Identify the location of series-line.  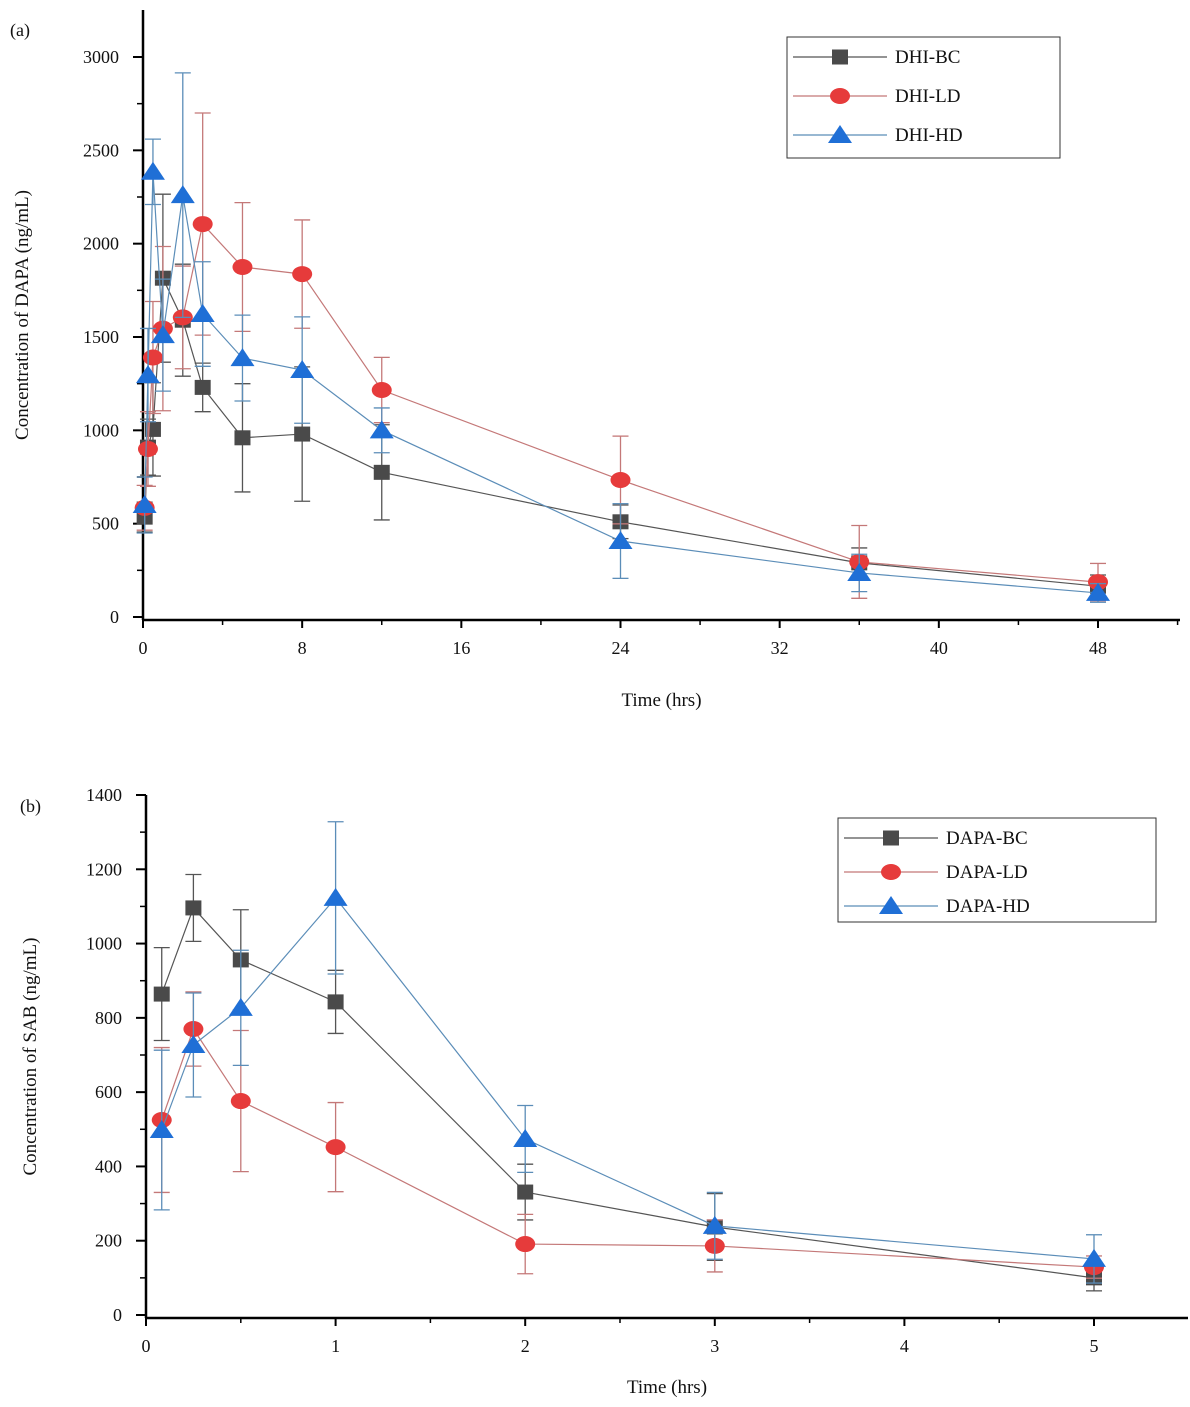
(628, 1147).